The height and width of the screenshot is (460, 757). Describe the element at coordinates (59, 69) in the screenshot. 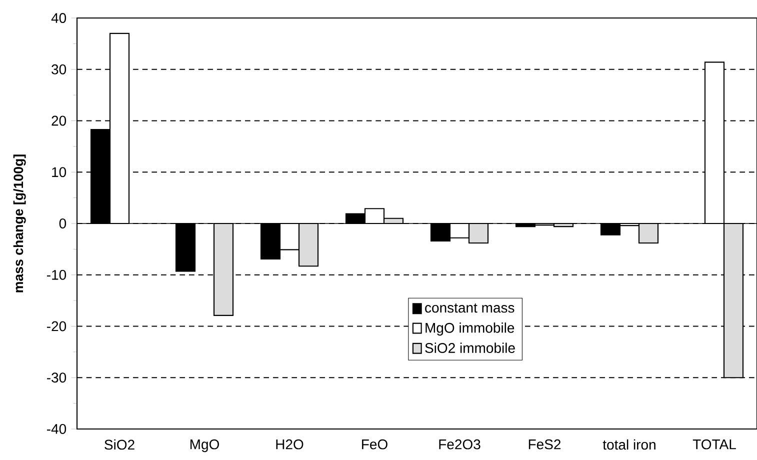

I see `y-tick-label: 30` at that location.